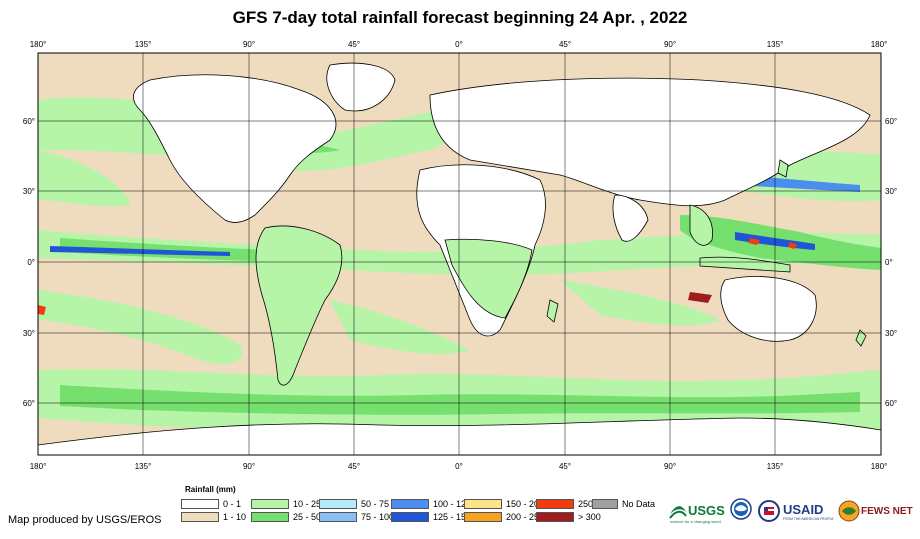 The height and width of the screenshot is (539, 920). I want to click on legend-label: 150 - 200, so click(525, 503).